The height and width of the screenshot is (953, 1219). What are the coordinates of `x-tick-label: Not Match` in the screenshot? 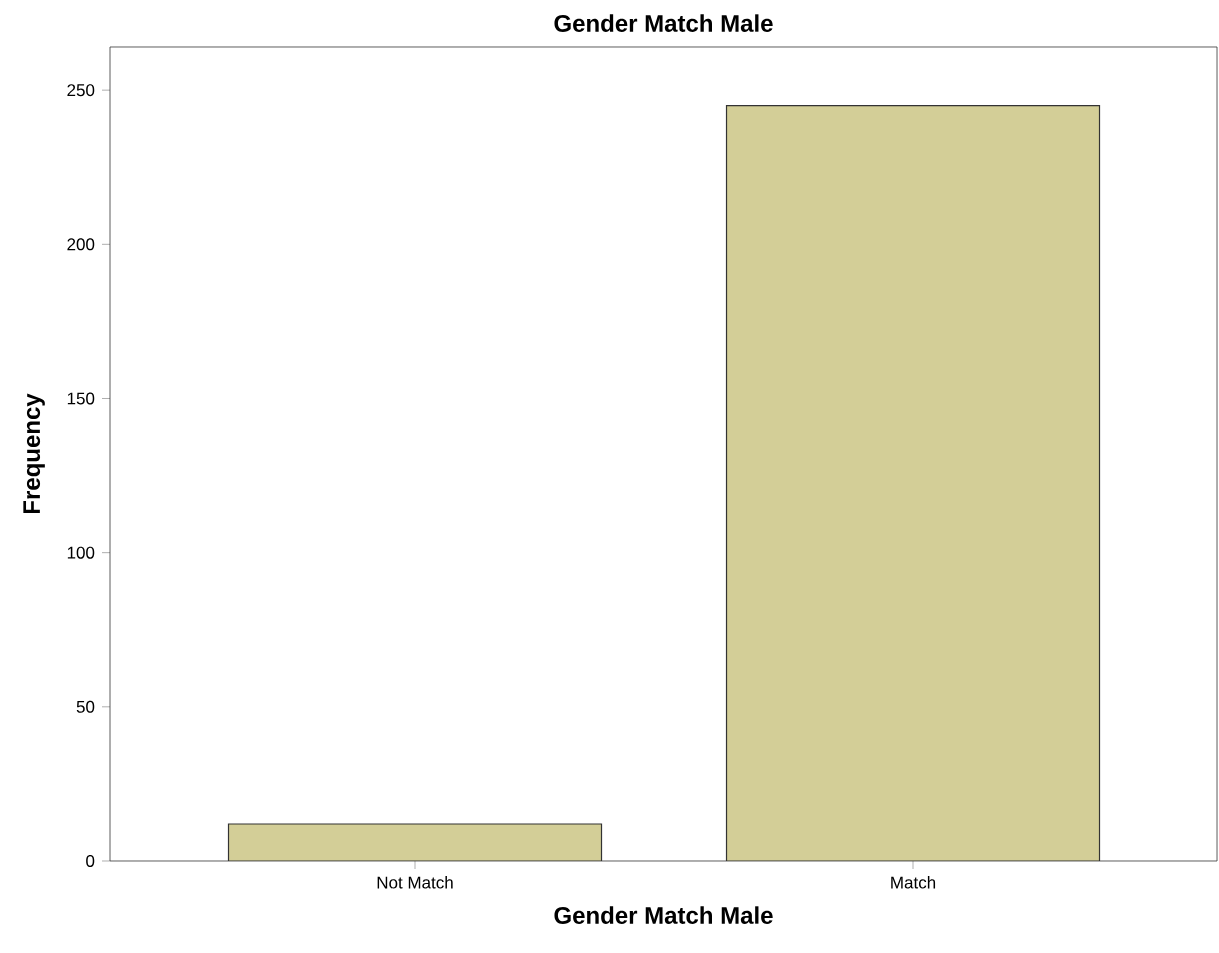 It's located at (415, 882).